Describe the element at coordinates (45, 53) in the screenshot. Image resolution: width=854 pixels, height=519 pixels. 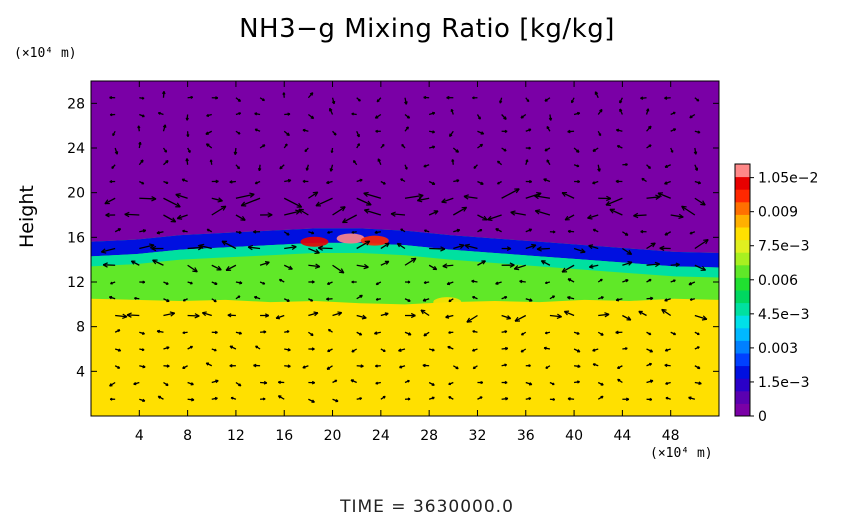
I see `y-axis-unit: (×10⁴ m)` at that location.